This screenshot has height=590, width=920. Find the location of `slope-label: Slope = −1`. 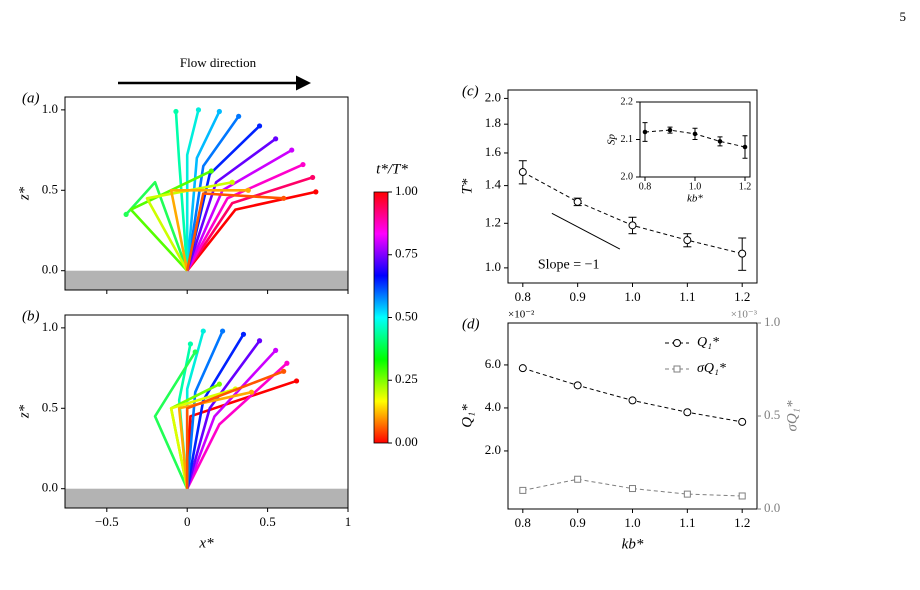

slope-label: Slope = −1 is located at coordinates (569, 264).